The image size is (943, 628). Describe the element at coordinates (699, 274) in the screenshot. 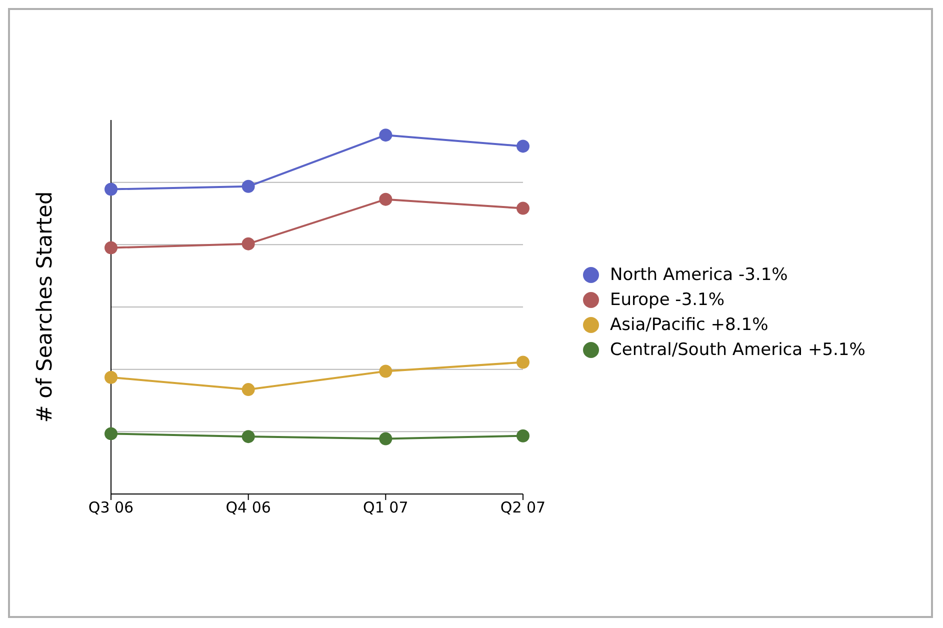

I see `legend-label: North America -3.1%` at that location.